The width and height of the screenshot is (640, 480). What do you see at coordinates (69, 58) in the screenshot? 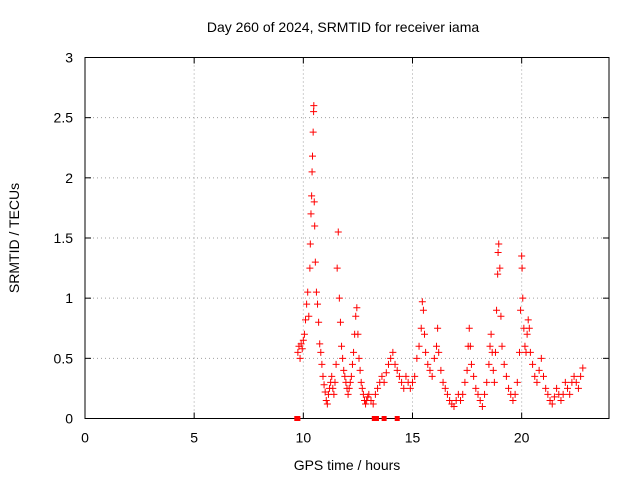
I see `y-tick-label: 3` at bounding box center [69, 58].